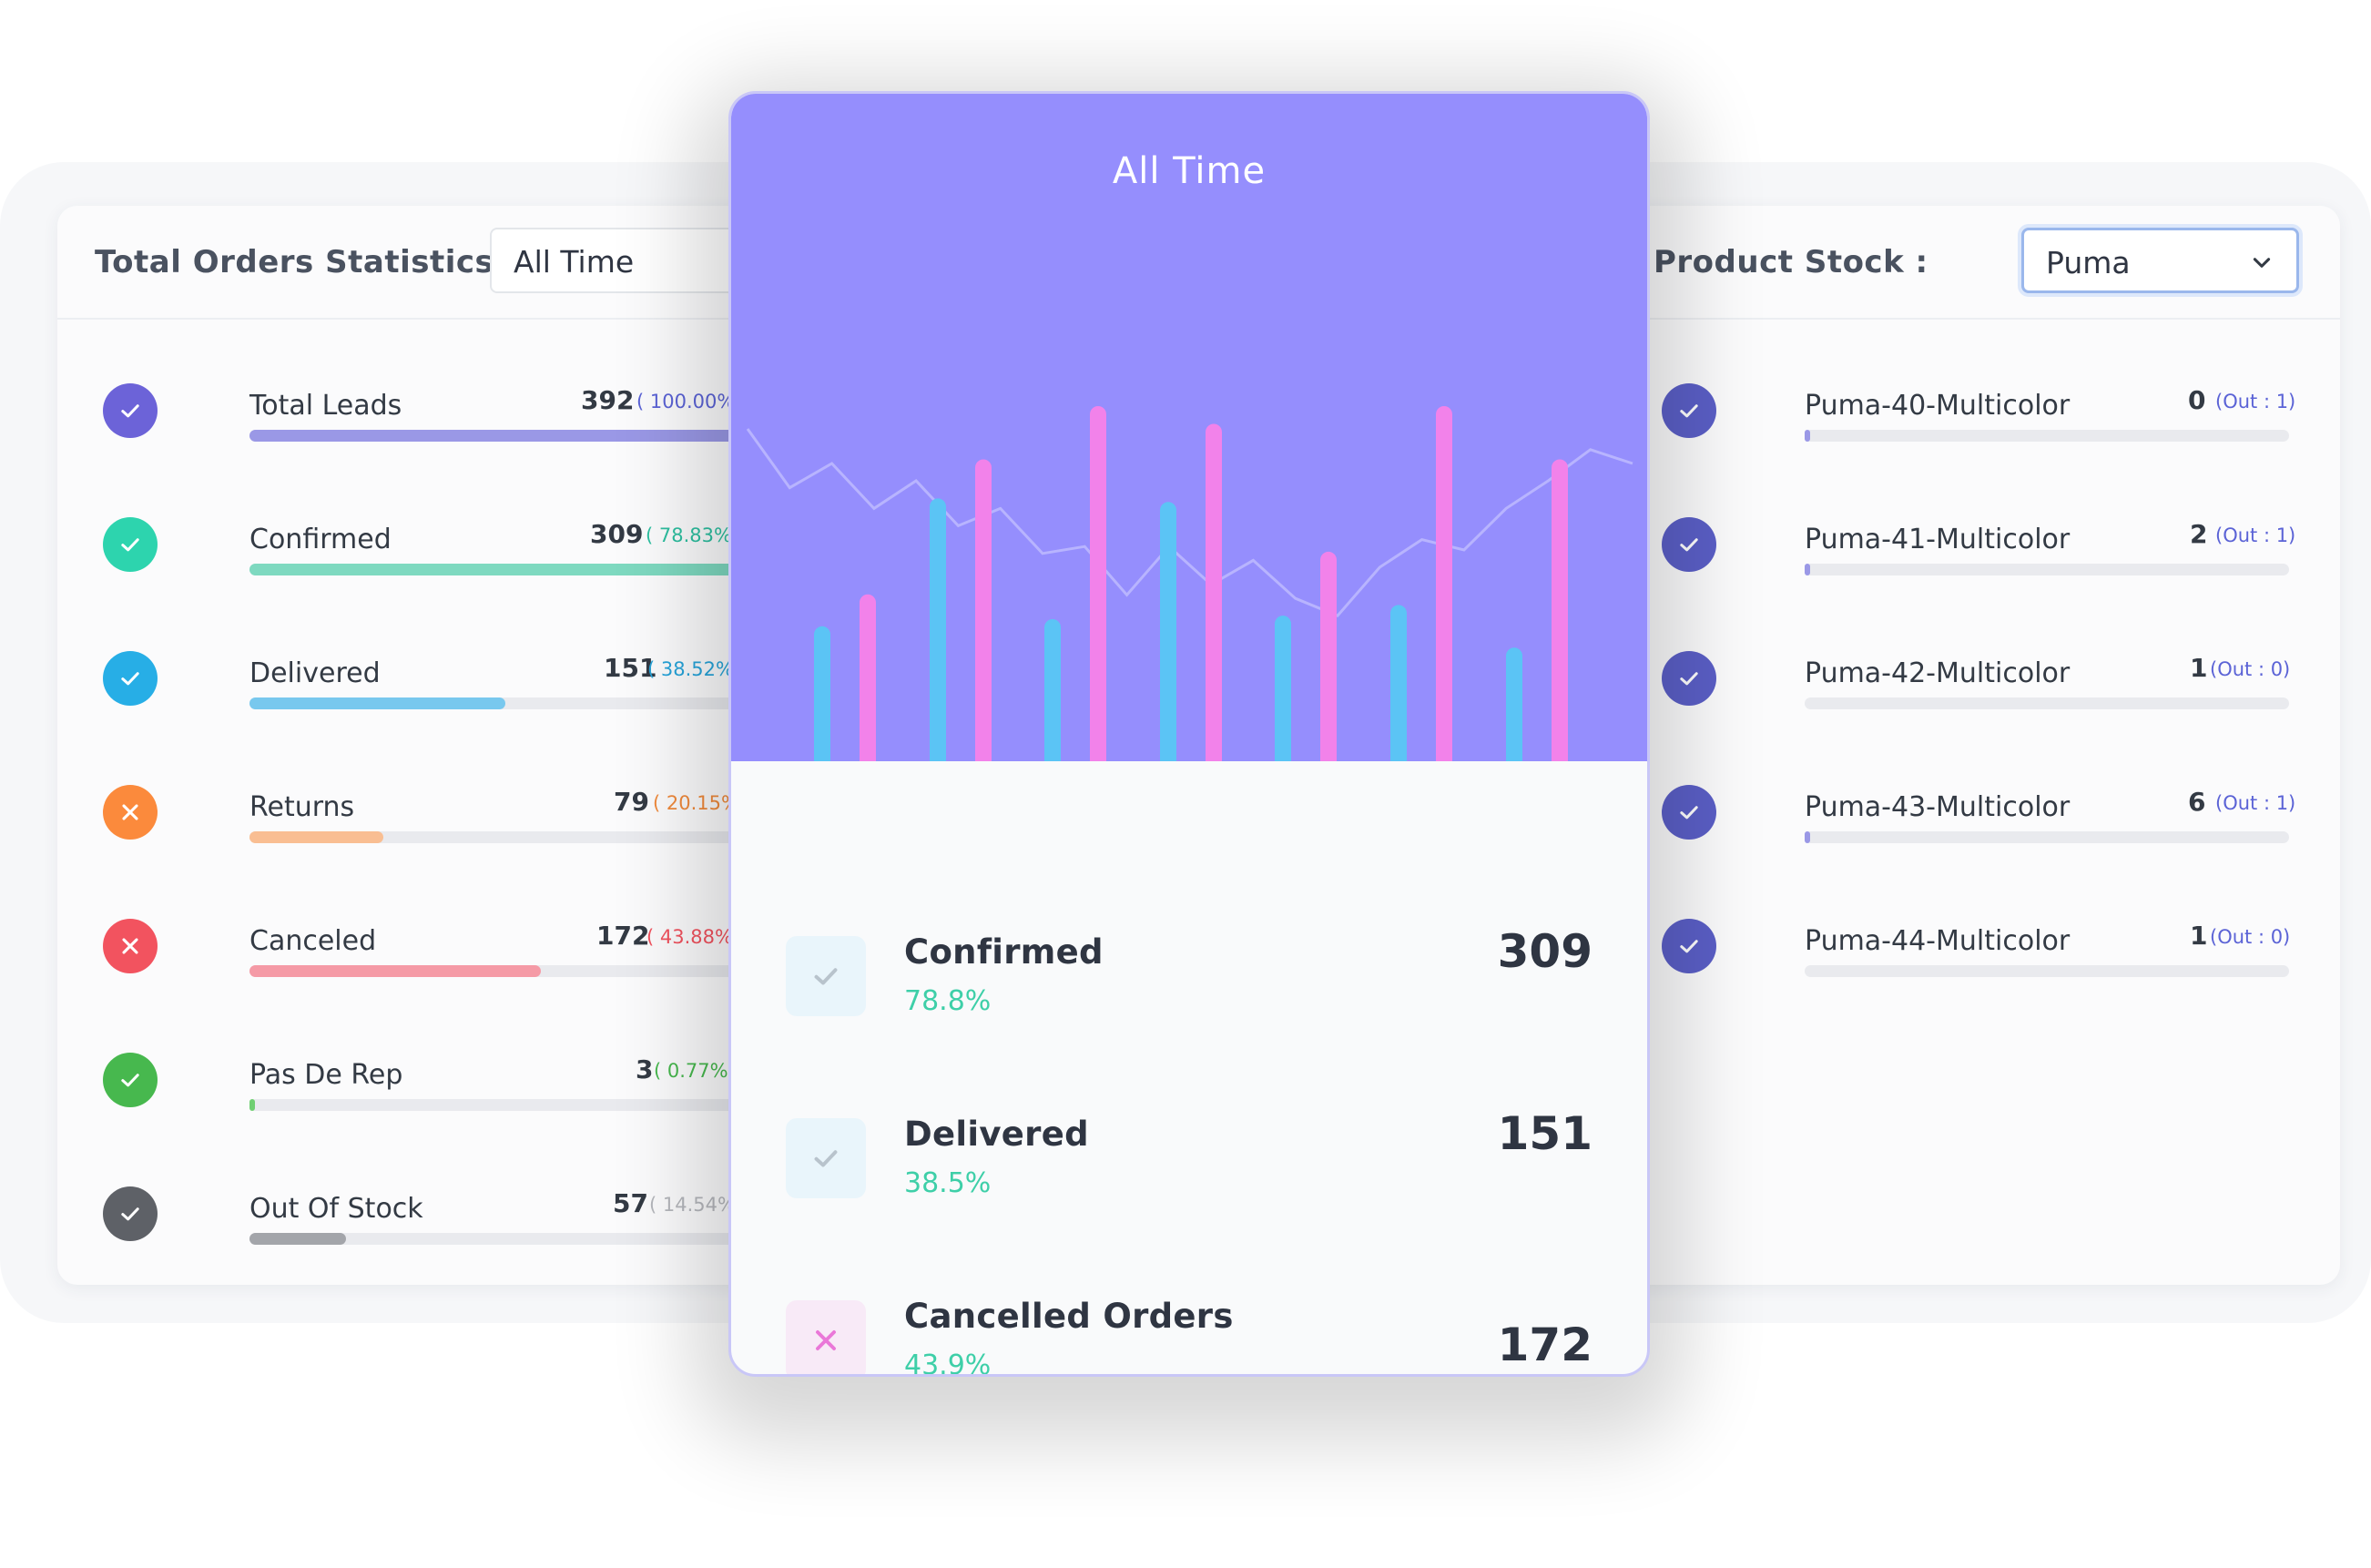  What do you see at coordinates (948, 1363) in the screenshot?
I see `stat-percent: 43.9%` at bounding box center [948, 1363].